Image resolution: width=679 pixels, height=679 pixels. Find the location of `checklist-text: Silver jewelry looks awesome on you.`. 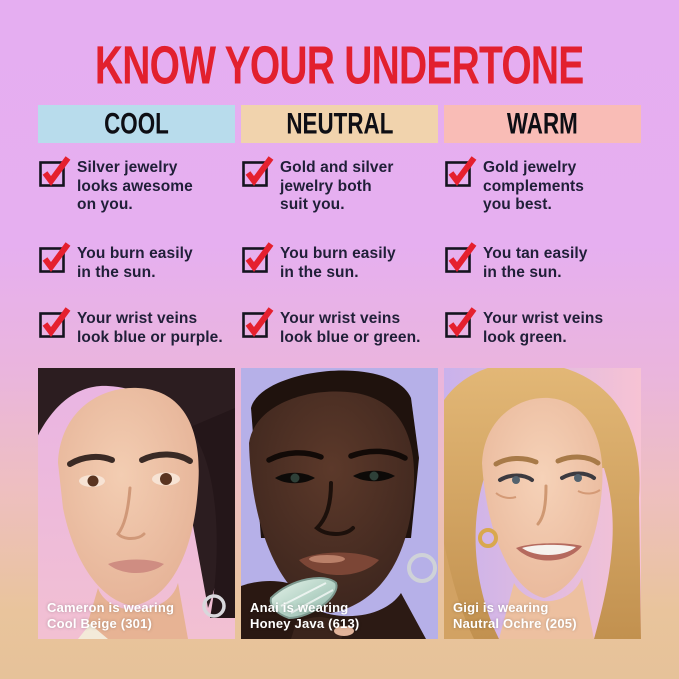

checklist-text: Silver jewelry looks awesome on you. is located at coordinates (135, 186).